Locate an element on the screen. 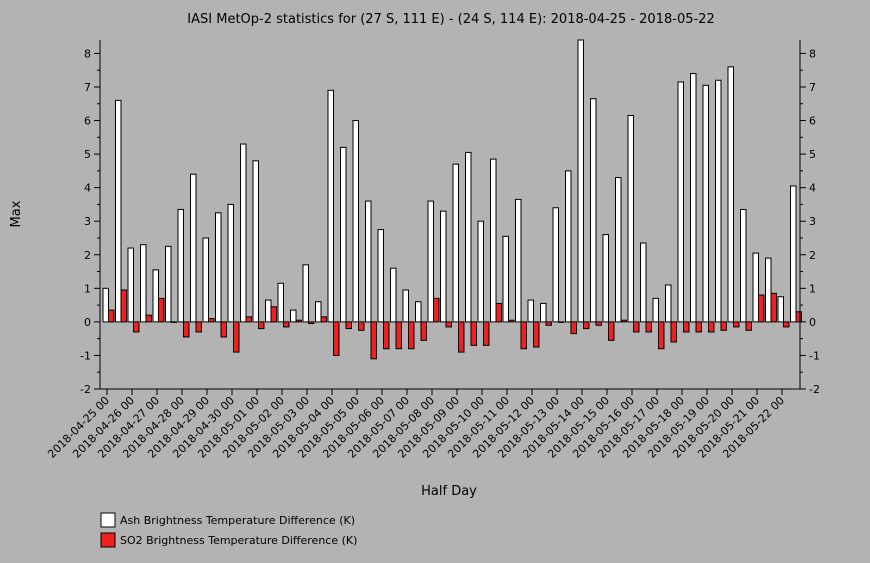  y-tick-label-left: 4 is located at coordinates (87, 188).